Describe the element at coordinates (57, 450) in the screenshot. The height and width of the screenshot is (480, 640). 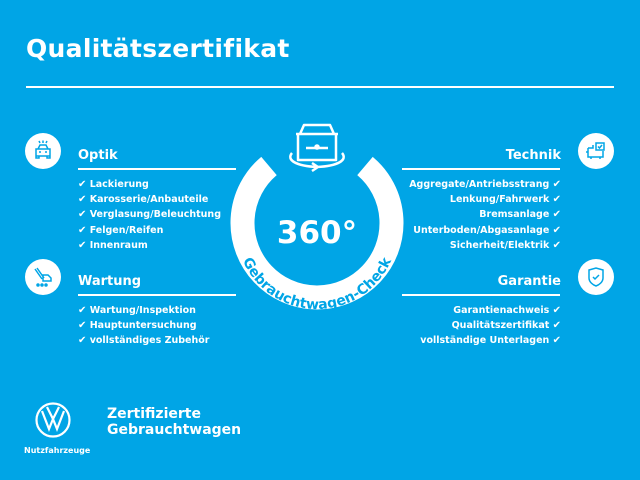
I see `brand-label: Nutzfahrzeuge` at that location.